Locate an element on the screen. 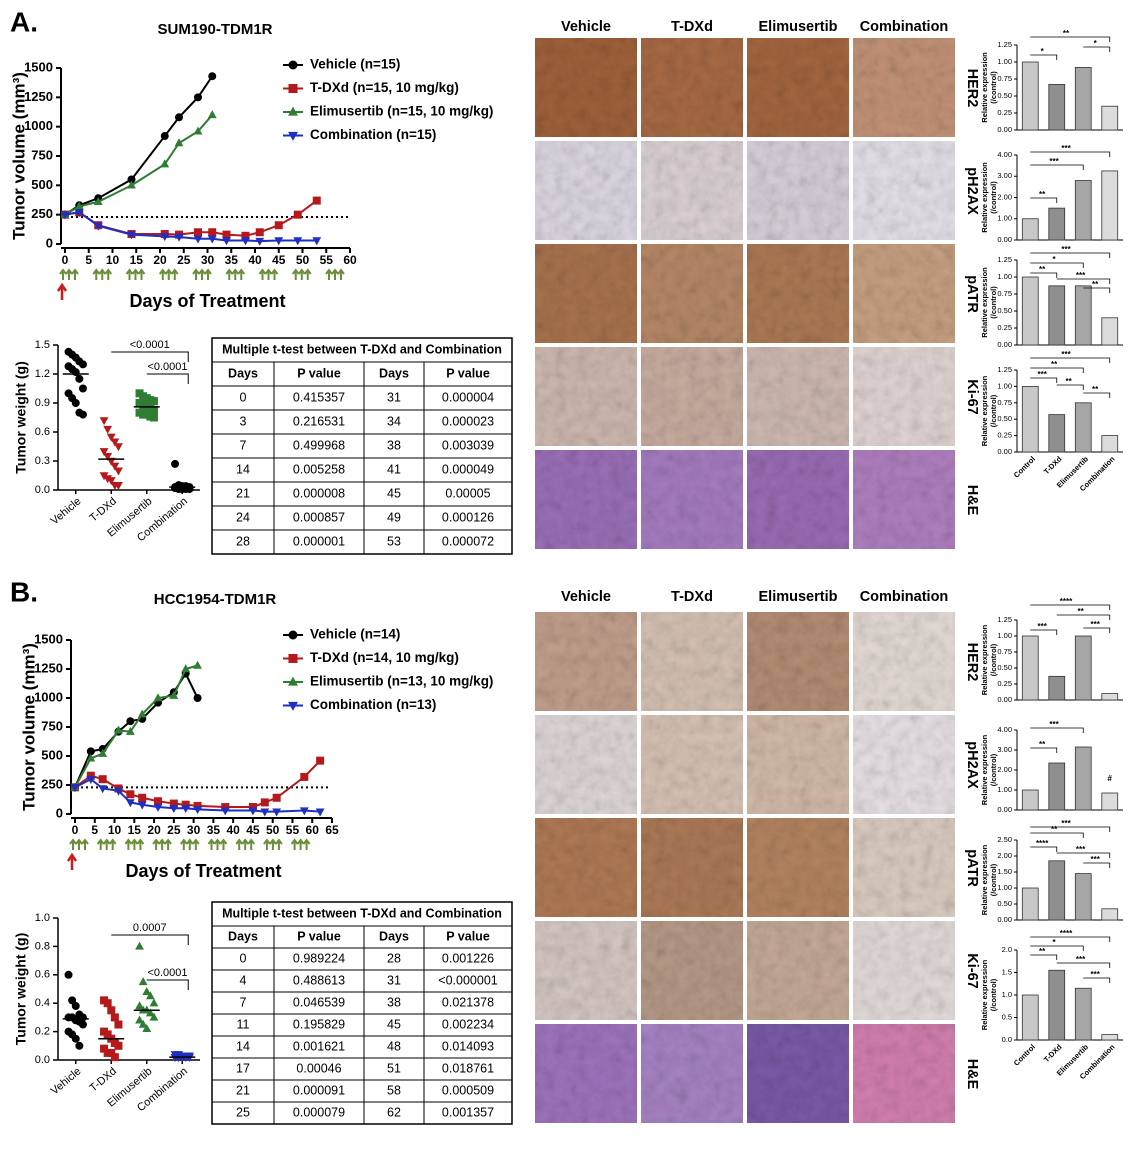 The width and height of the screenshot is (1145, 1152). significance-label: *** is located at coordinates (1081, 959).